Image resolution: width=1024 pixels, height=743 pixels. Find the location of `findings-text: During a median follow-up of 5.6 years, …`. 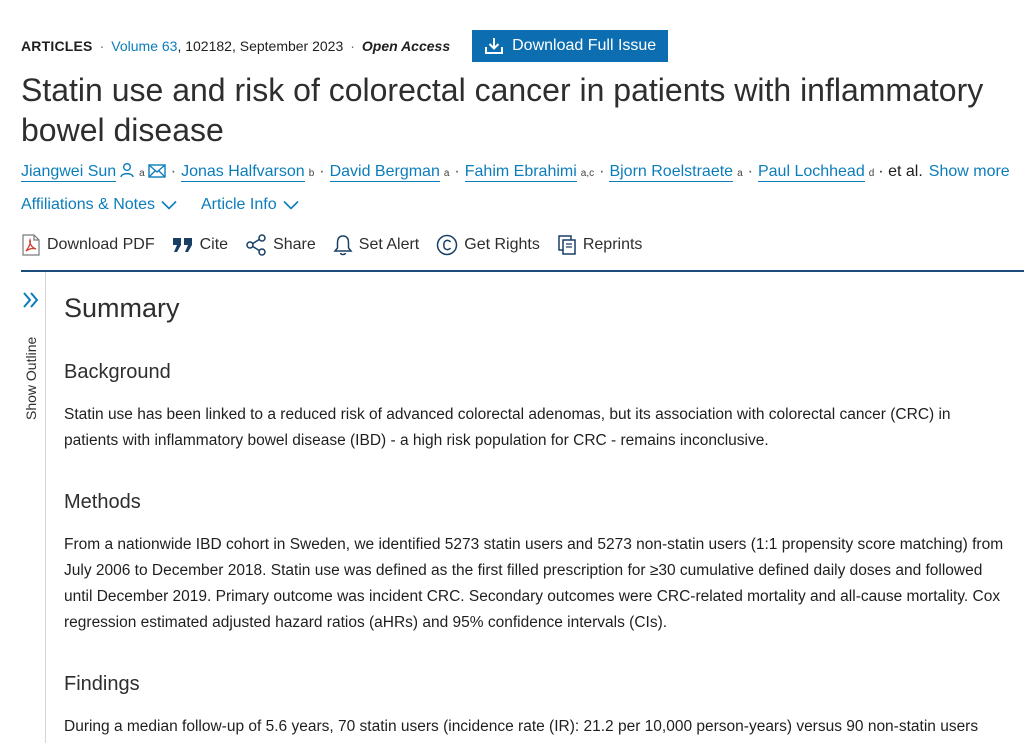

findings-text: During a median follow-up of 5.6 years, … is located at coordinates (521, 726).